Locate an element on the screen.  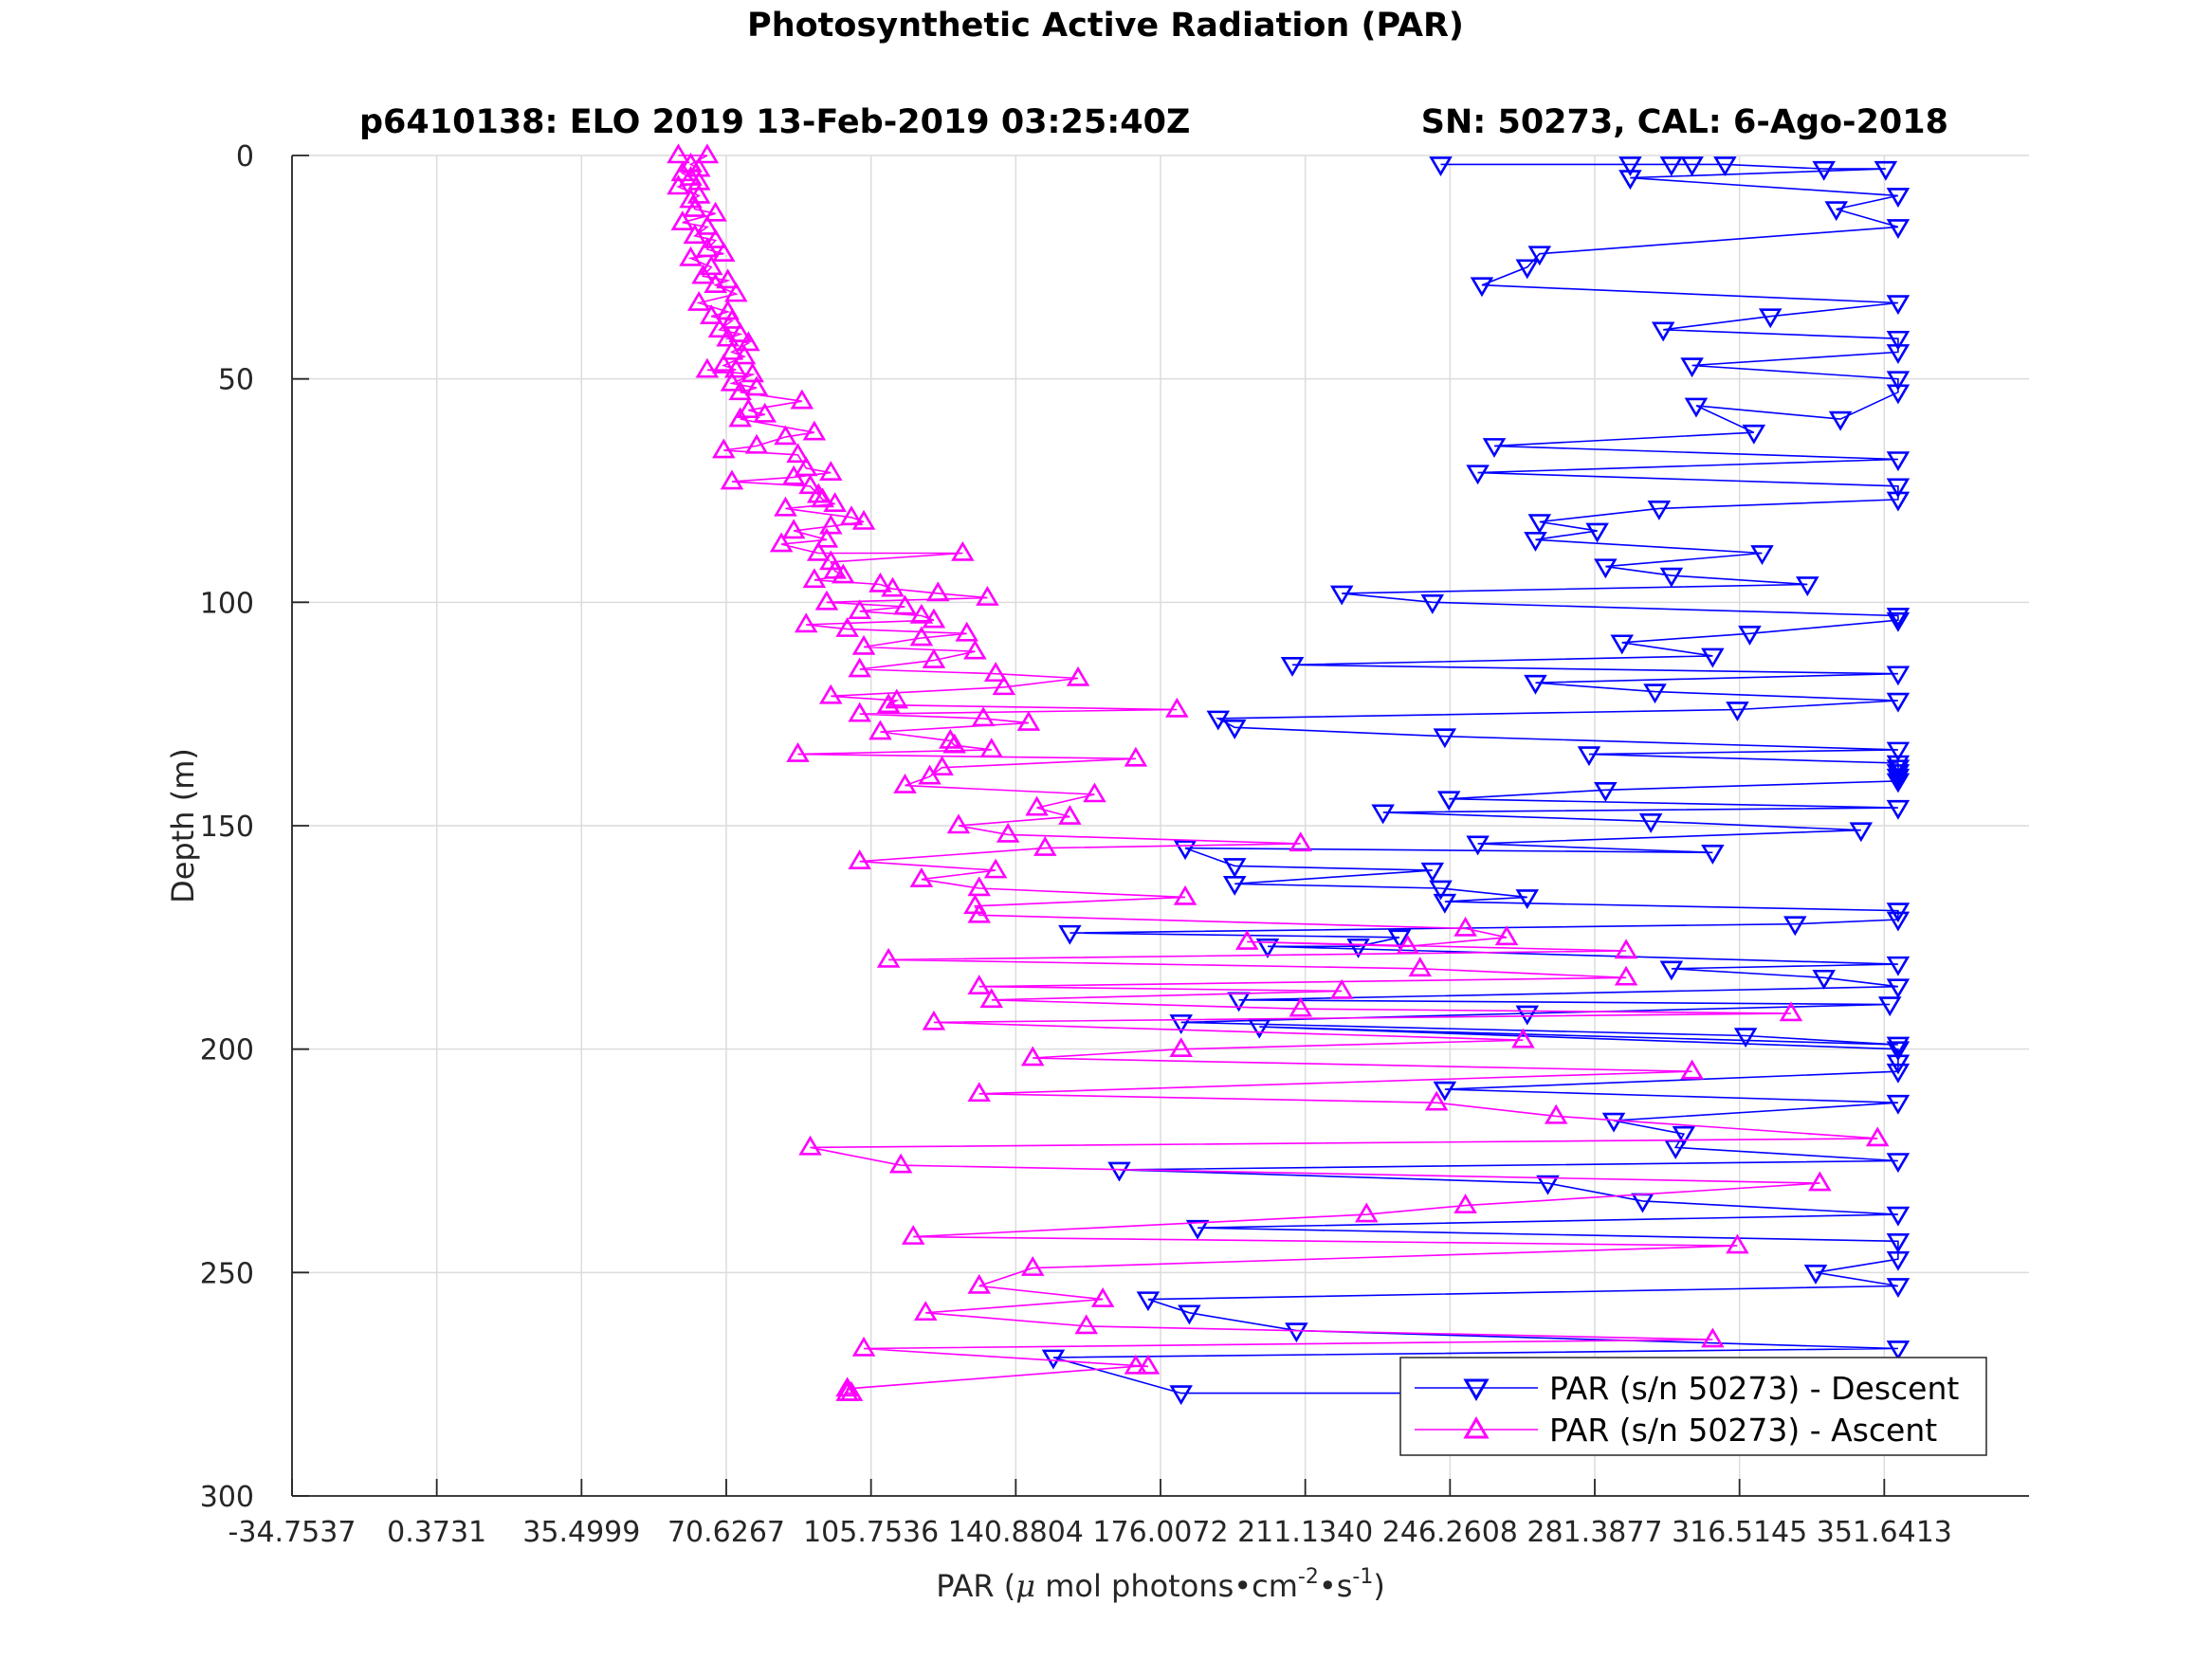
x-axis-label-mu: μ is located at coordinates (1025, 1586).